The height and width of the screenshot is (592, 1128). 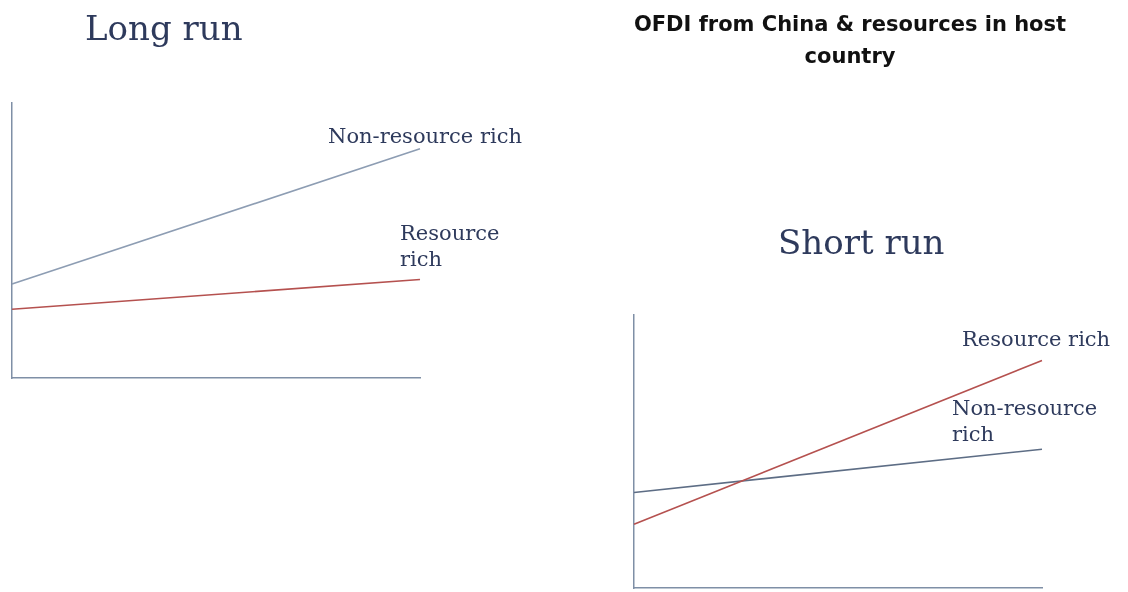 I want to click on chart-title: Short run, so click(x=861, y=242).